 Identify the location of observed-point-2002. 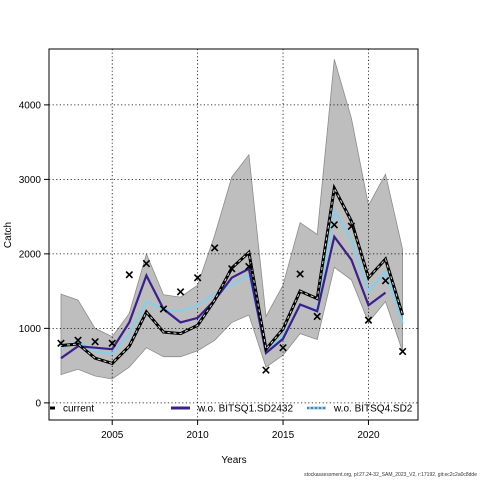
(61, 343).